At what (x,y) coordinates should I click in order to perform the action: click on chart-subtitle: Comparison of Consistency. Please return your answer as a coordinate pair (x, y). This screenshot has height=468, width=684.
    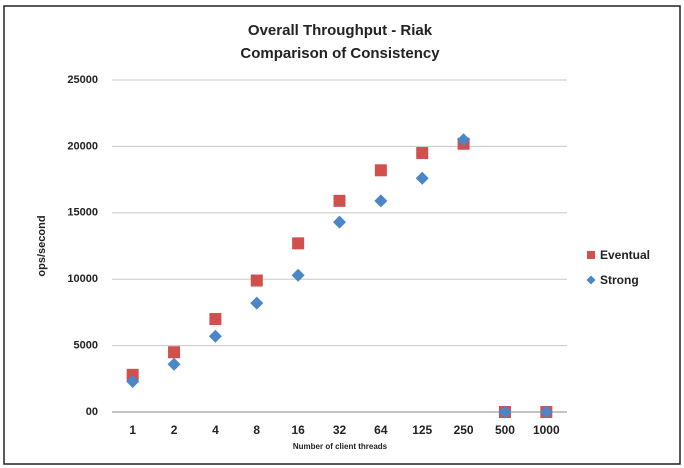
    Looking at the image, I should click on (340, 53).